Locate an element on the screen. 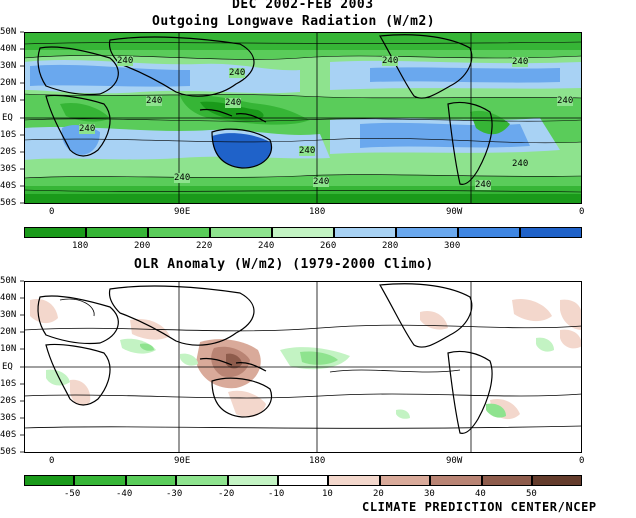 This screenshot has height=518, width=636. colorbar-label: -10 is located at coordinates (276, 494).